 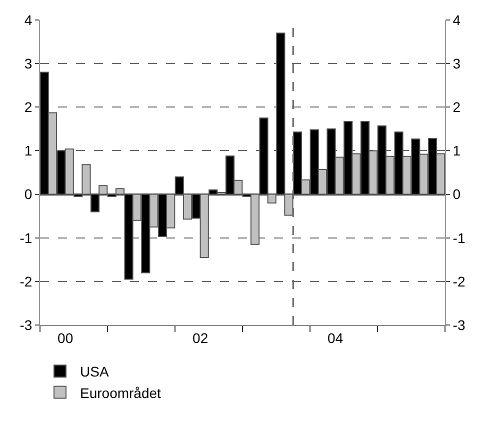 What do you see at coordinates (456, 150) in the screenshot?
I see `y2-tick-label: 1` at bounding box center [456, 150].